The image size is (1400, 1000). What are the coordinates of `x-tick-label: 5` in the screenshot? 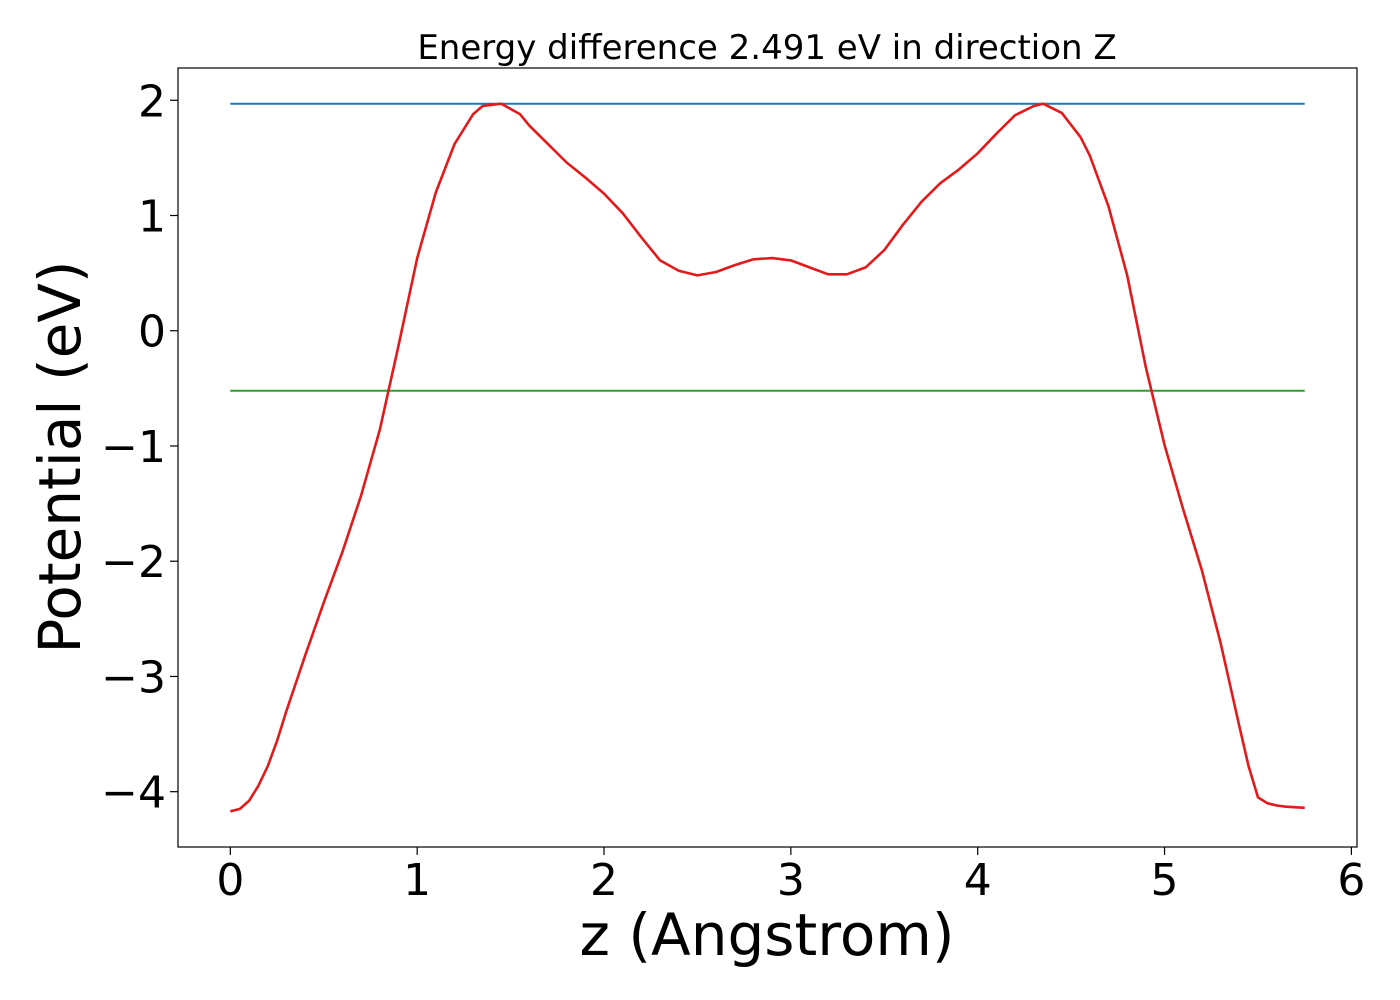 It's located at (1165, 880).